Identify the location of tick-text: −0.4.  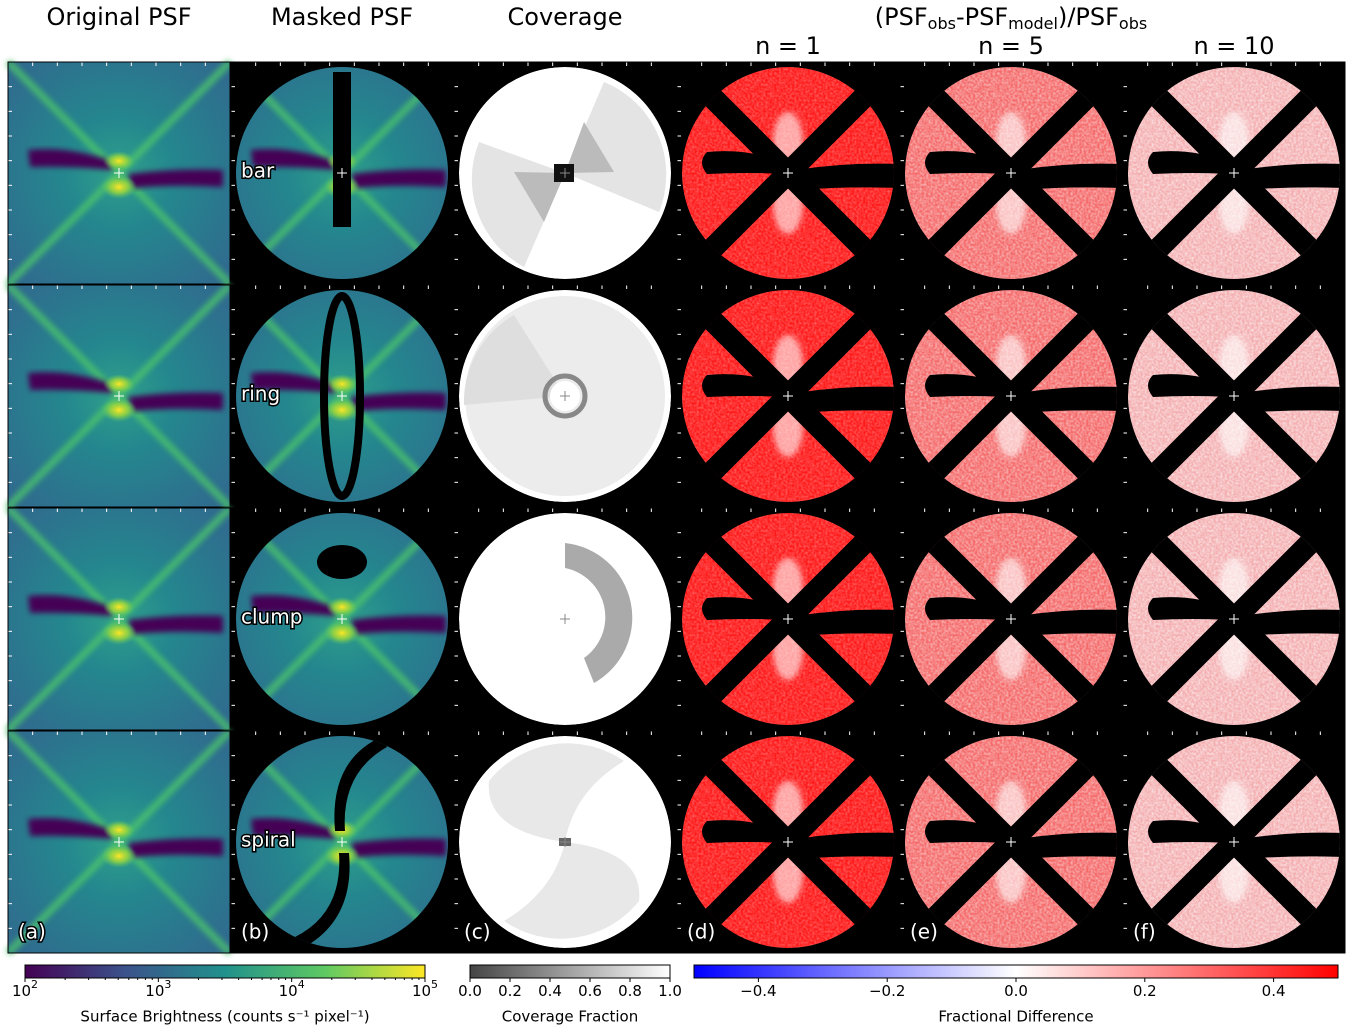
(758, 991).